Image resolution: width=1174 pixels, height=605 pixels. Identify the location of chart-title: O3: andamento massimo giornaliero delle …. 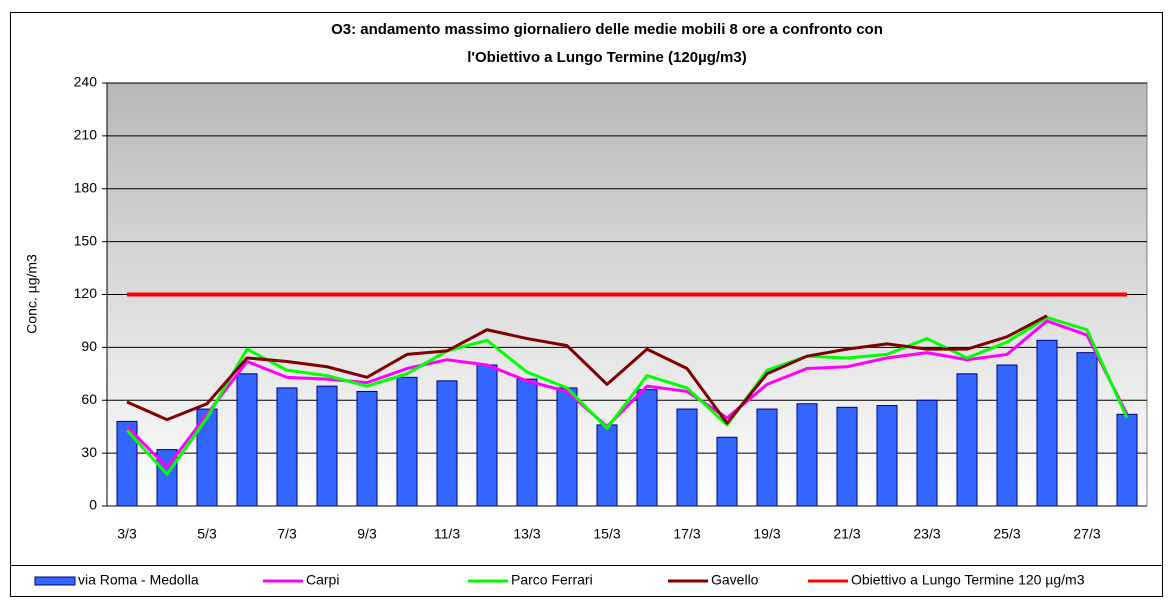
(607, 29).